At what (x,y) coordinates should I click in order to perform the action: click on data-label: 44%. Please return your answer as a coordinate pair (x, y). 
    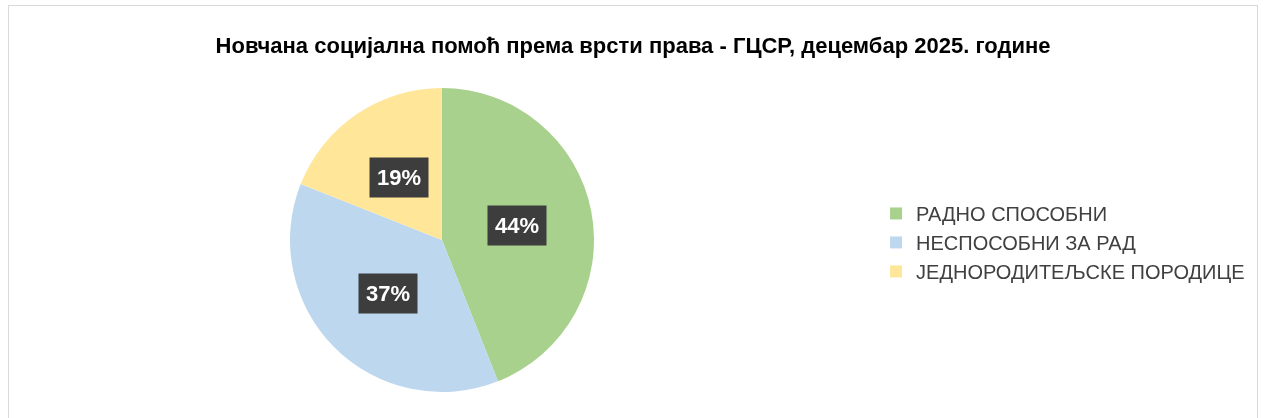
    Looking at the image, I should click on (517, 225).